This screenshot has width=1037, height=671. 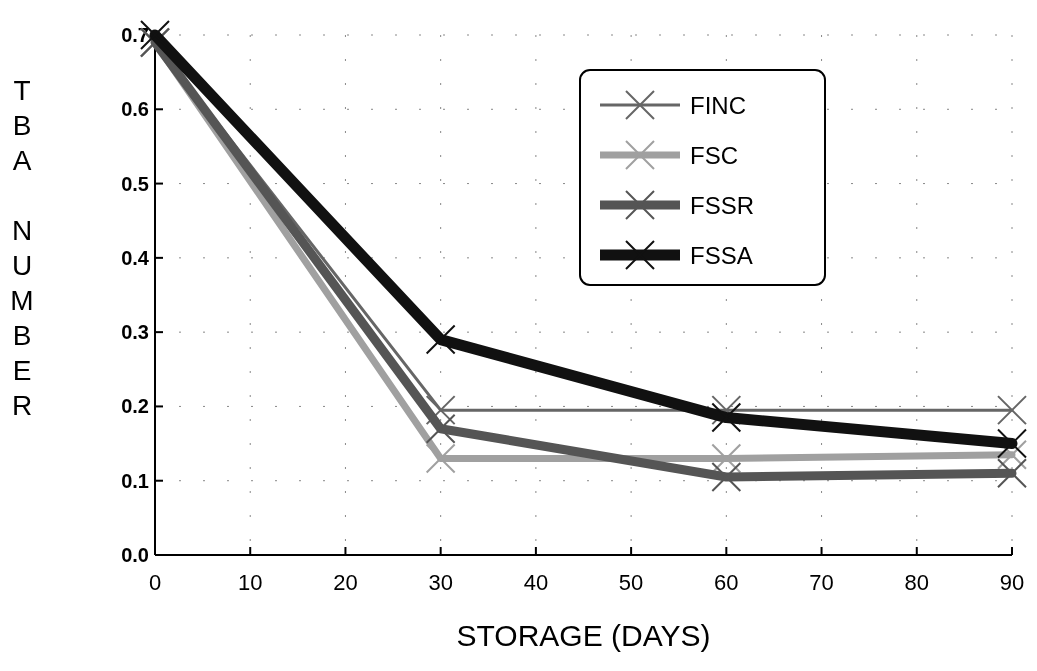 What do you see at coordinates (135, 555) in the screenshot?
I see `y-tick-label: 0.0` at bounding box center [135, 555].